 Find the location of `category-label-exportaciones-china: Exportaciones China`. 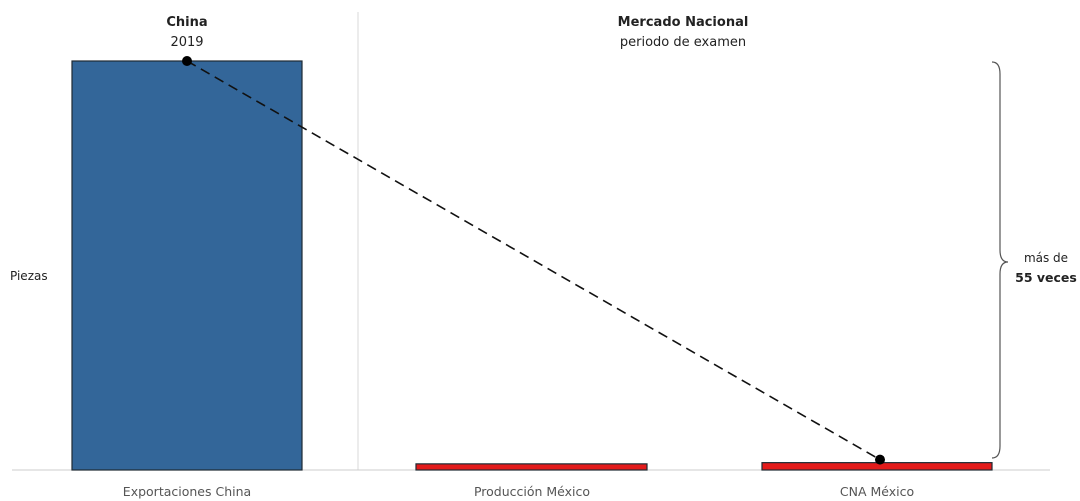

category-label-exportaciones-china: Exportaciones China is located at coordinates (187, 491).